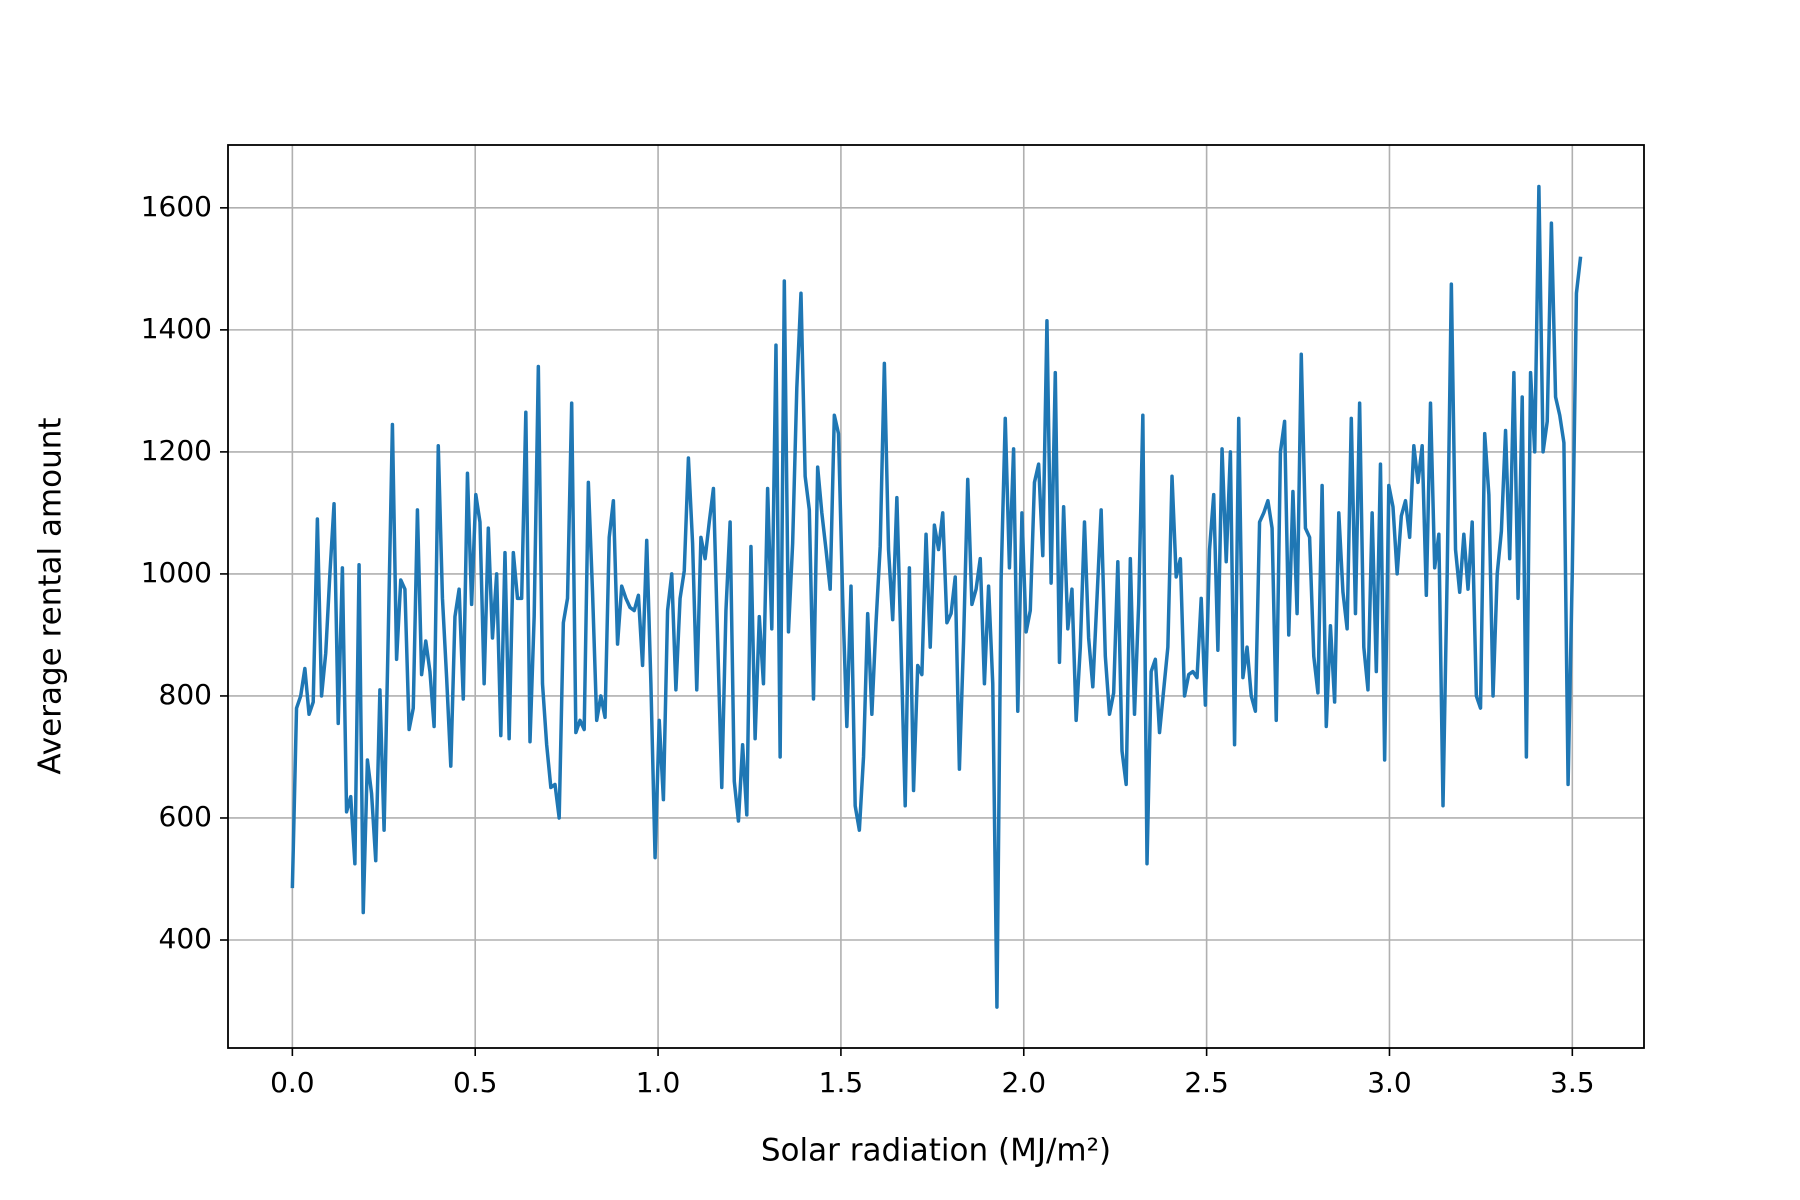 The width and height of the screenshot is (1800, 1200). I want to click on y-axis-label: Average rental amount, so click(51, 595).